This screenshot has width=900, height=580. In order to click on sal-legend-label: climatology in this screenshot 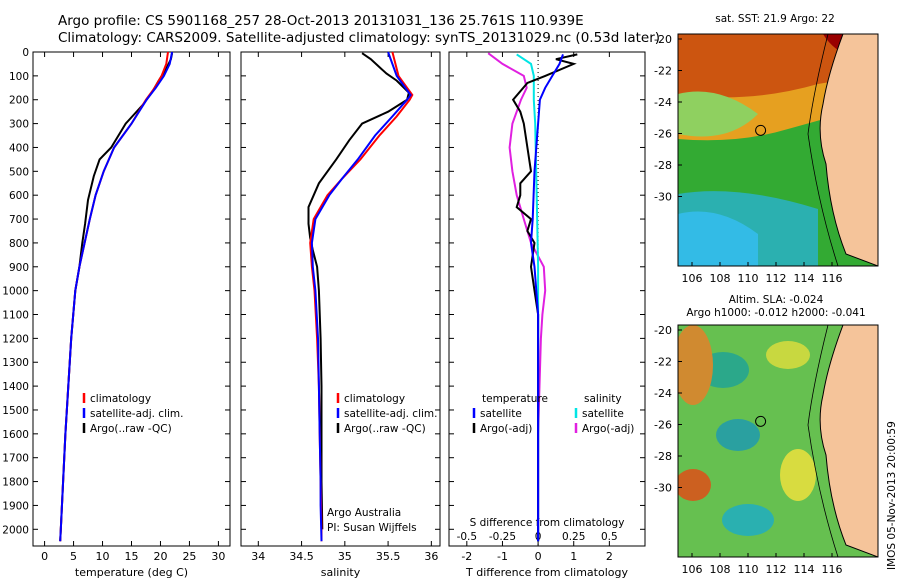, I will do `click(374, 399)`.